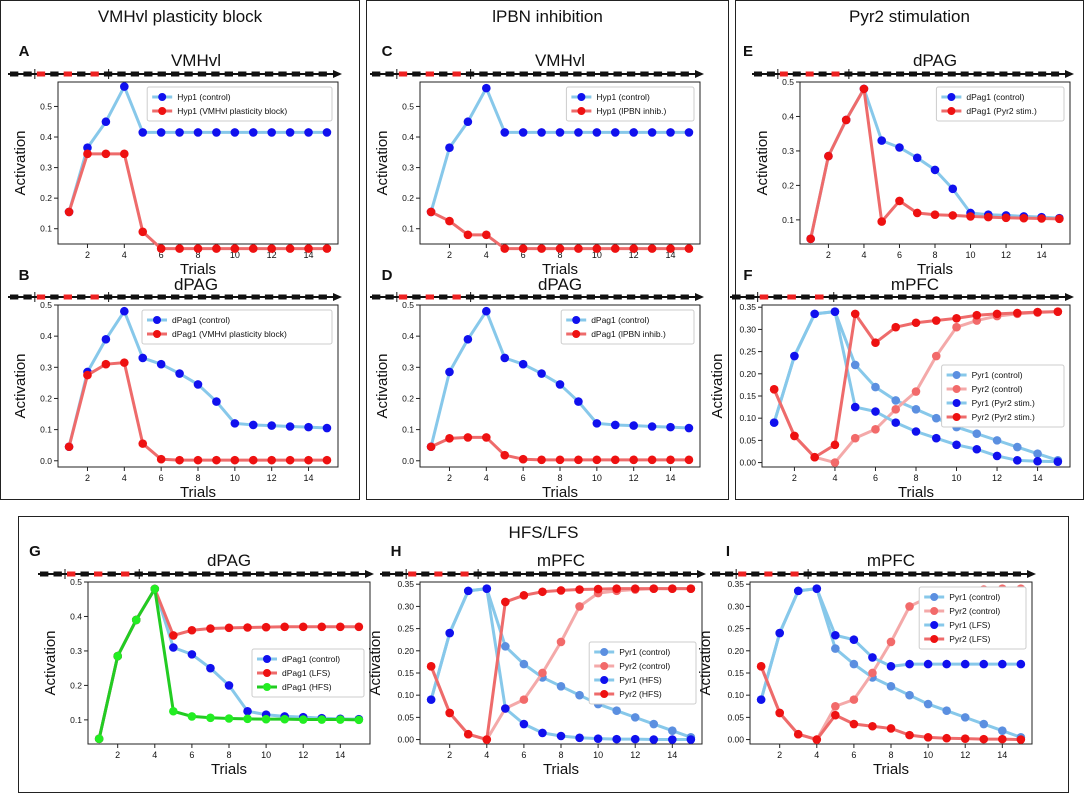 The height and width of the screenshot is (795, 1084). Describe the element at coordinates (1000, 104) in the screenshot. I see `legend-box` at that location.